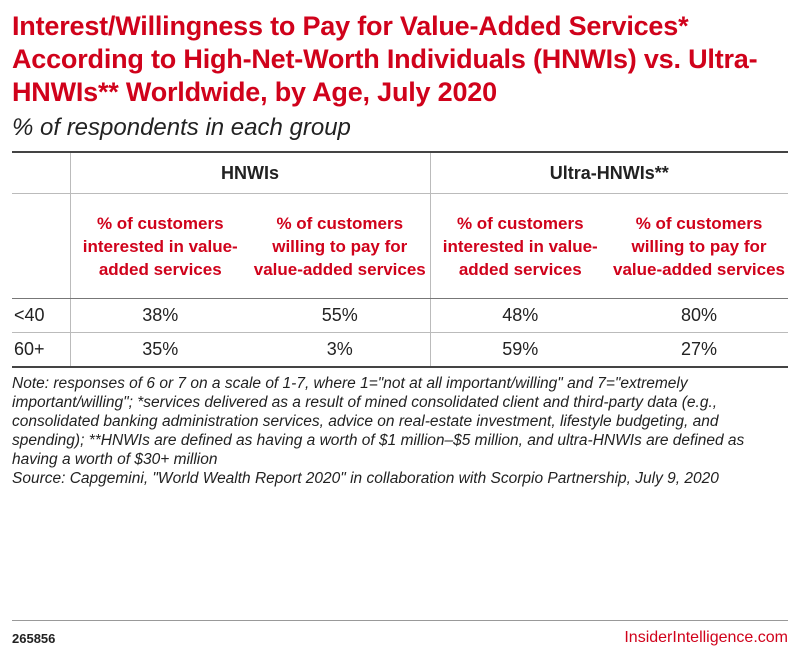 The height and width of the screenshot is (661, 800). I want to click on footer: 265856 InsiderIntelligence.com, so click(400, 636).